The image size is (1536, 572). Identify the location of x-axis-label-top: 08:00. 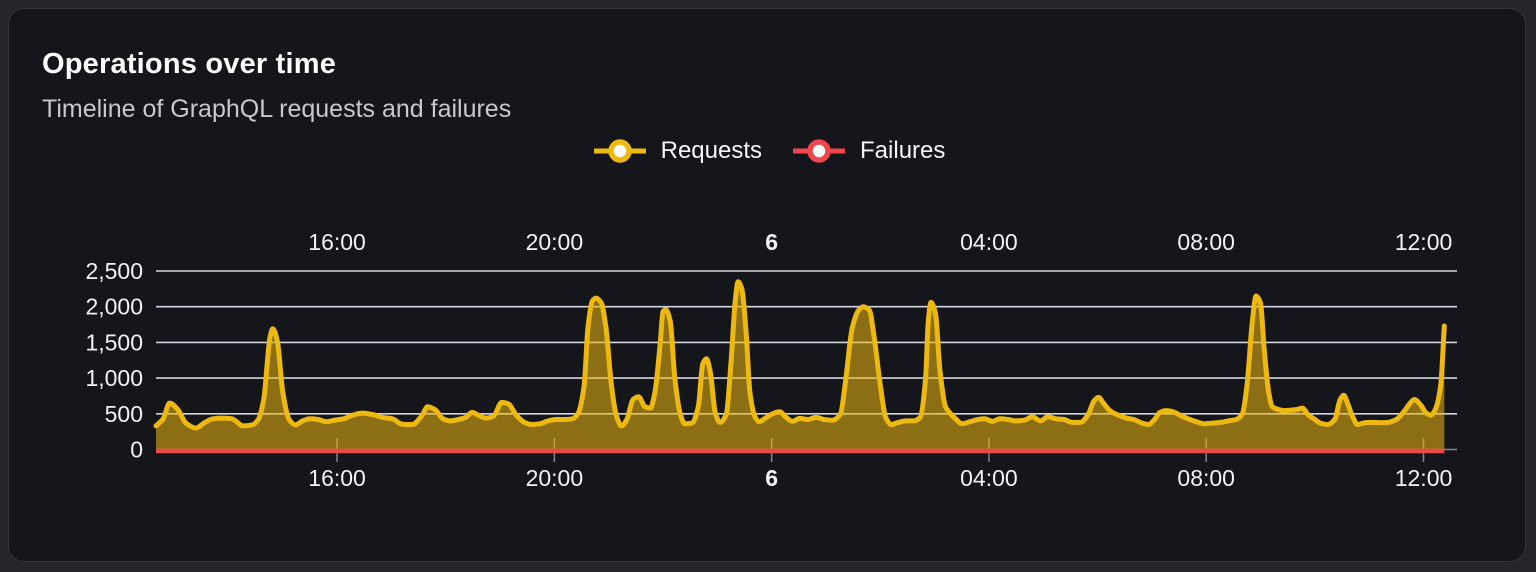
(1206, 242).